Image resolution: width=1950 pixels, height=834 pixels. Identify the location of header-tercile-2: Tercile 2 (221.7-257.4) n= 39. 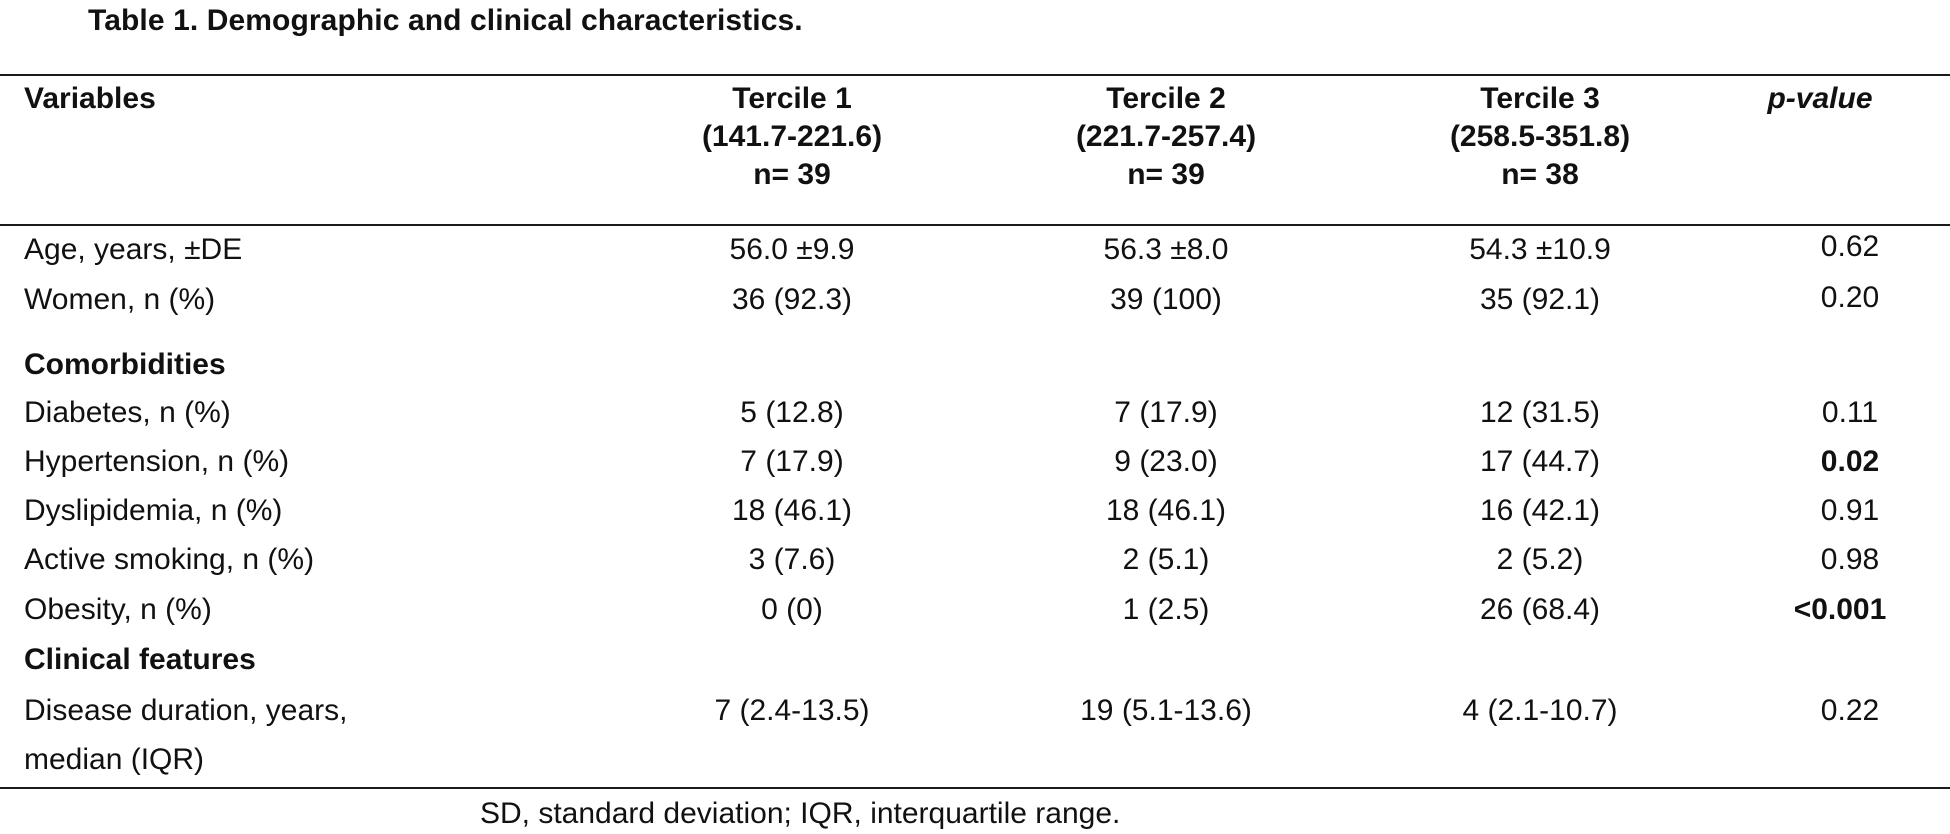
(1166, 137).